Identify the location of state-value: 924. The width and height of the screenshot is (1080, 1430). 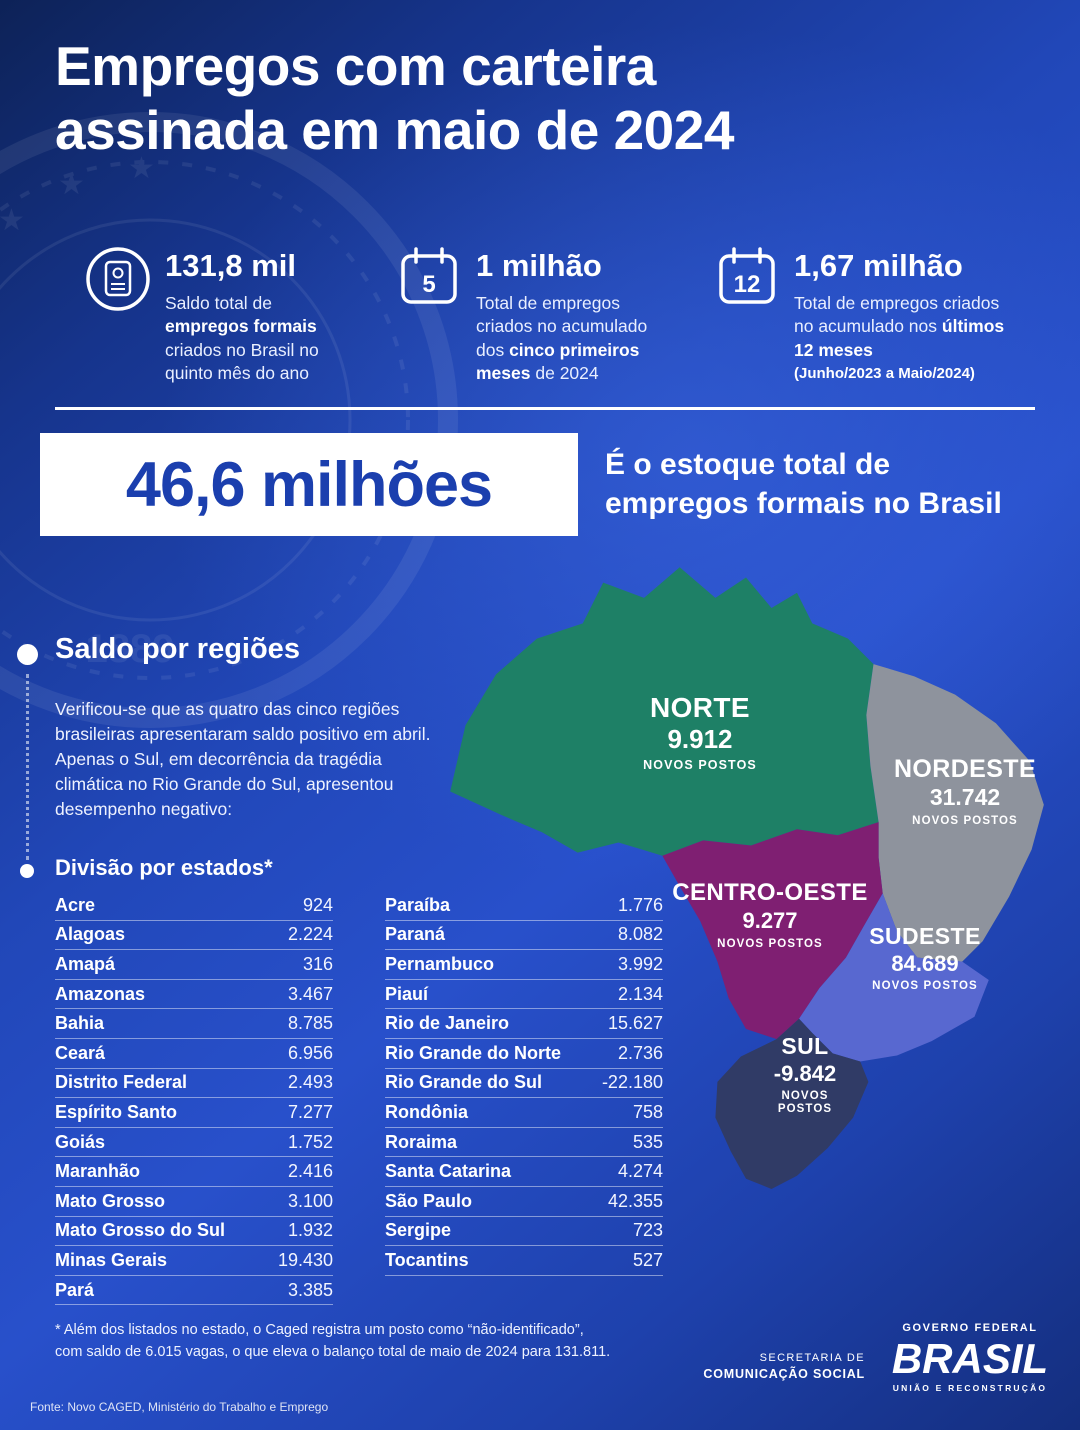
(317, 904).